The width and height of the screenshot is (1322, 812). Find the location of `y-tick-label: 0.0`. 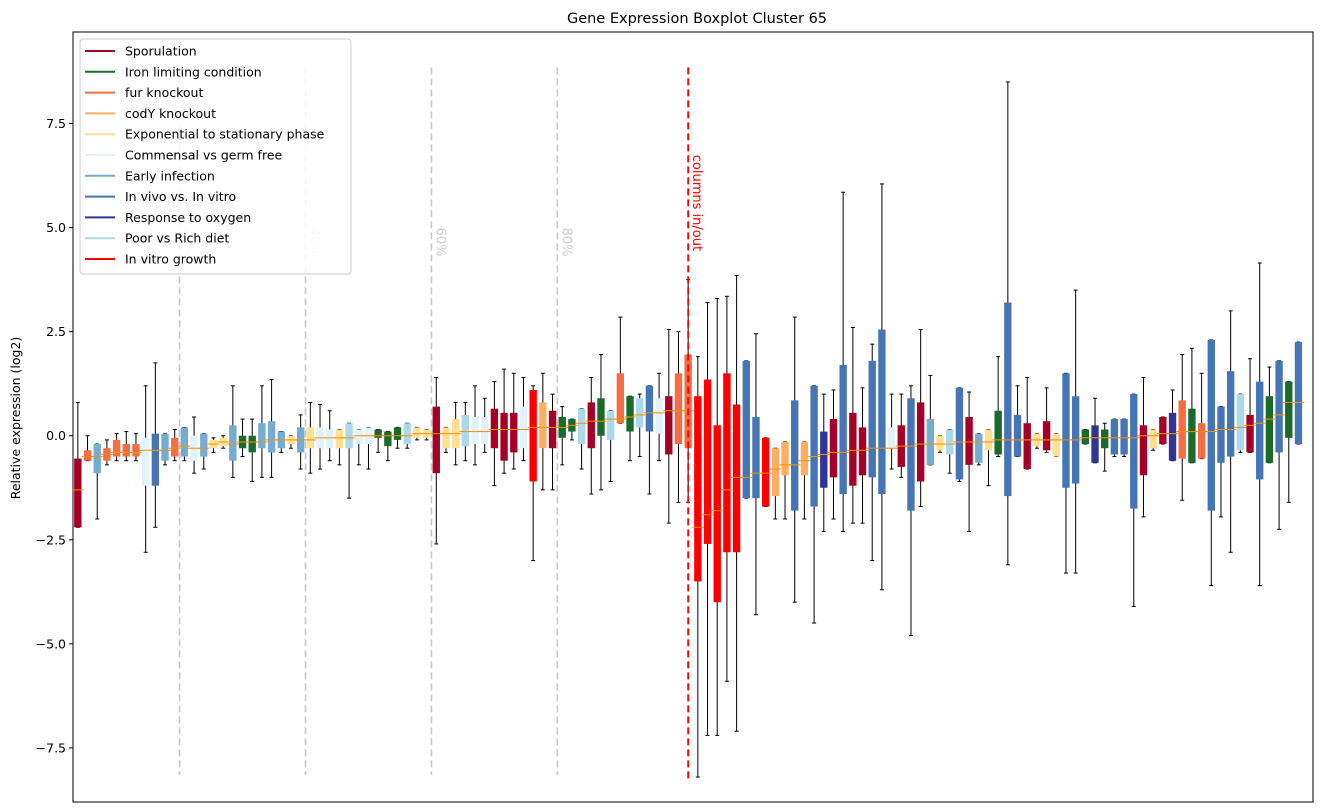

y-tick-label: 0.0 is located at coordinates (56, 435).